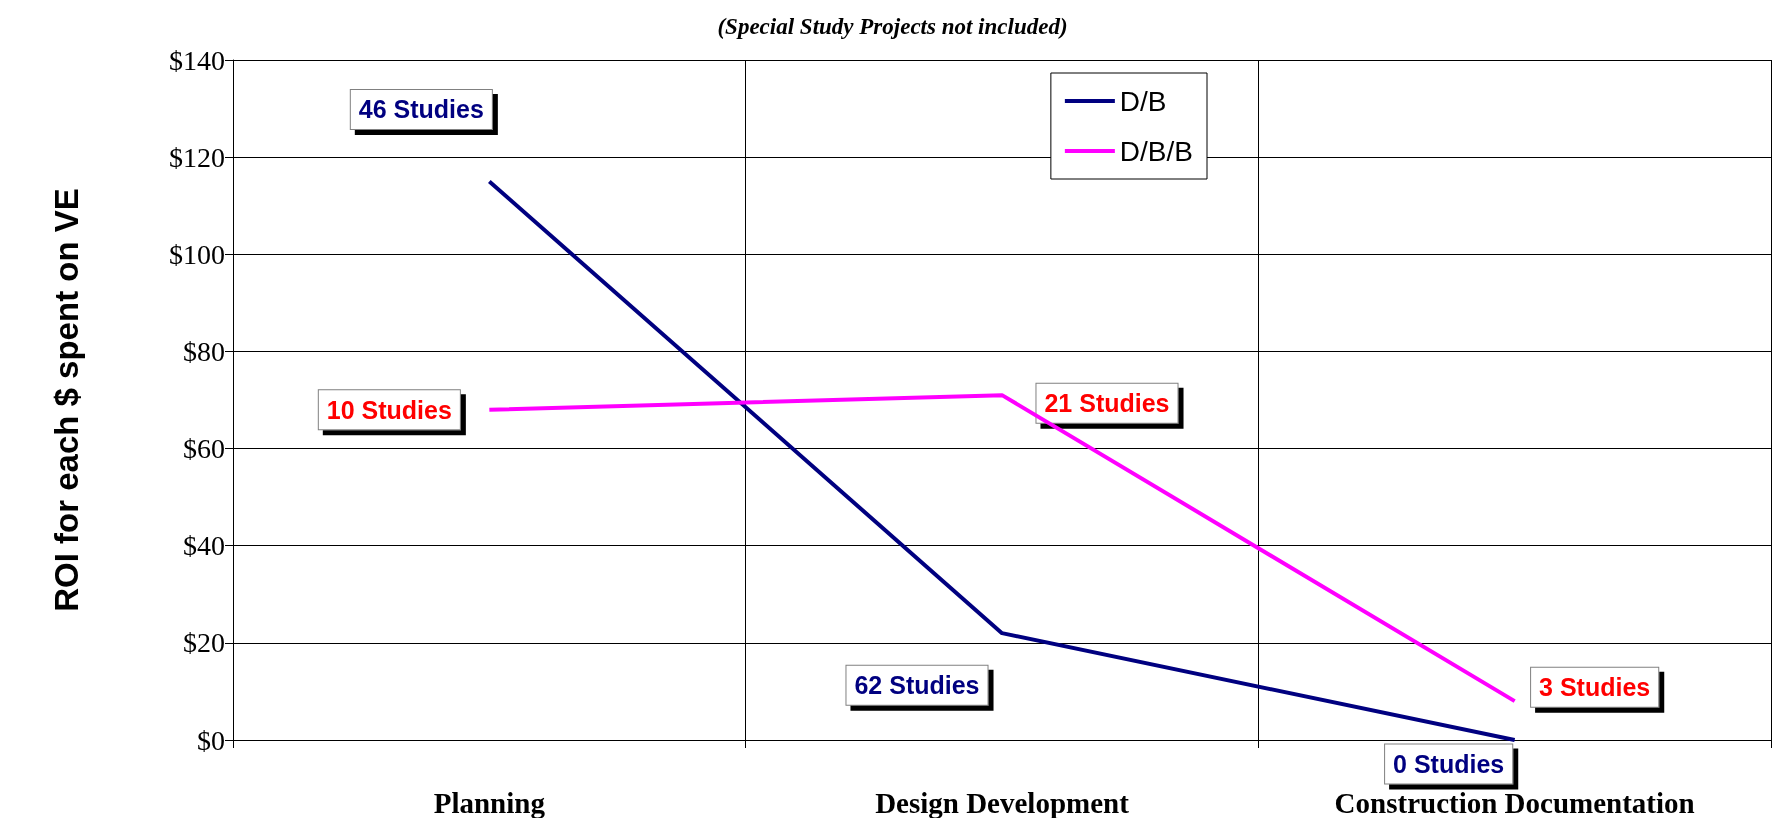  What do you see at coordinates (204, 351) in the screenshot?
I see `y-tick-label: $80` at bounding box center [204, 351].